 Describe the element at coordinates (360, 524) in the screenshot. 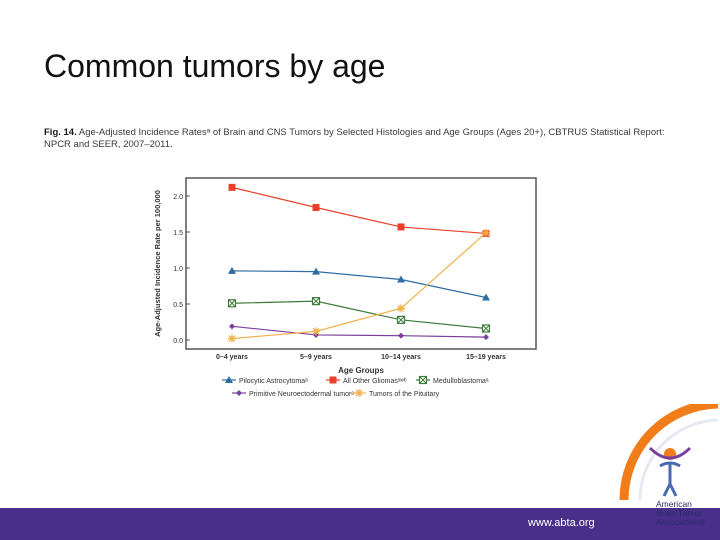

I see `footer-bar` at that location.